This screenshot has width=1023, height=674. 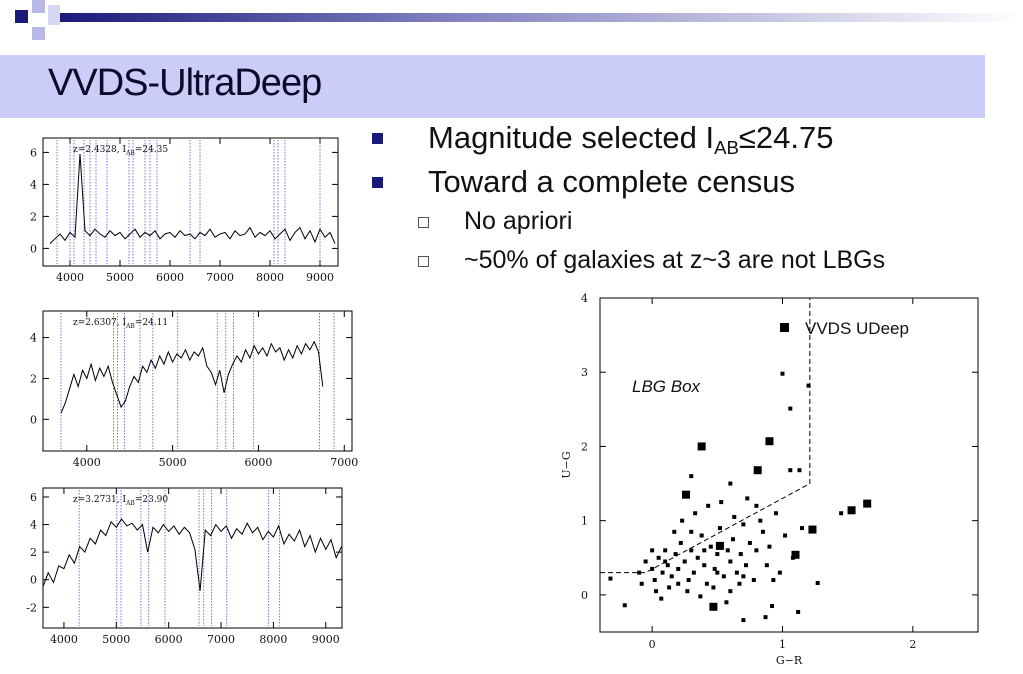 What do you see at coordinates (185, 83) in the screenshot?
I see `slide-title: VVDS-UltraDeep` at bounding box center [185, 83].